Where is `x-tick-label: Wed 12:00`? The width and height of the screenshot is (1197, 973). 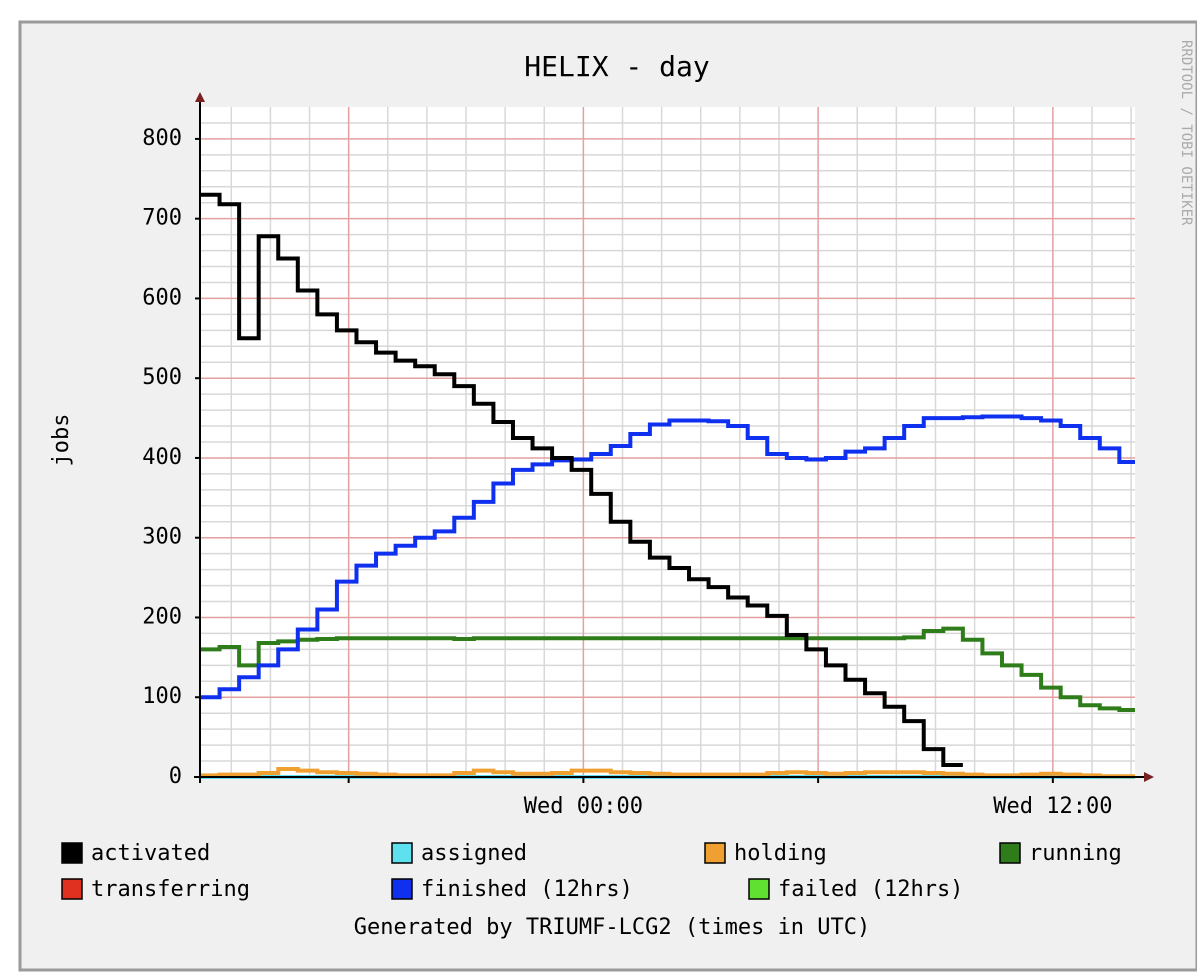
x-tick-label: Wed 12:00 is located at coordinates (1052, 806).